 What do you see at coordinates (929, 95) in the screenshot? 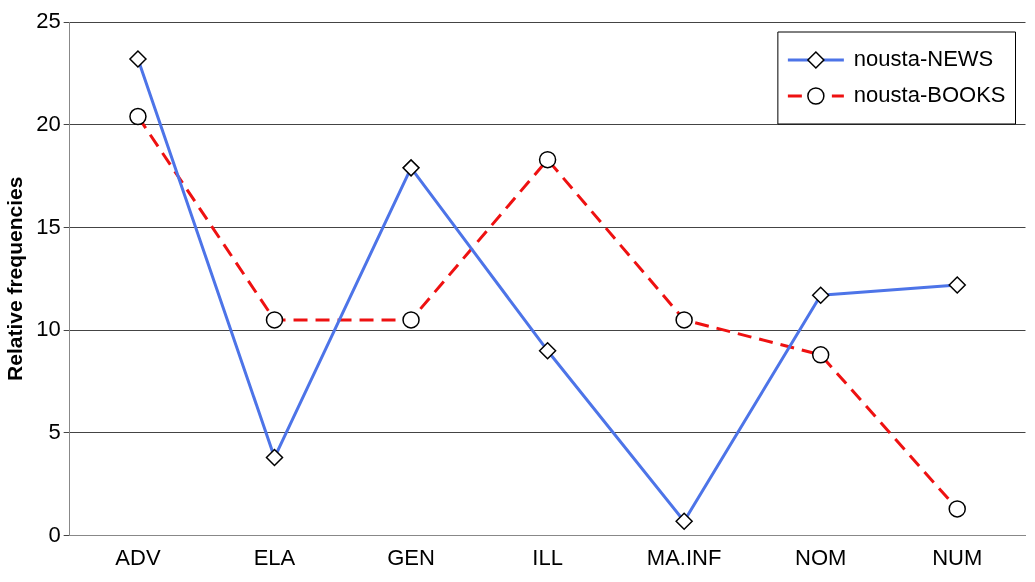
I see `legend-label: nousta-BOOKS` at bounding box center [929, 95].